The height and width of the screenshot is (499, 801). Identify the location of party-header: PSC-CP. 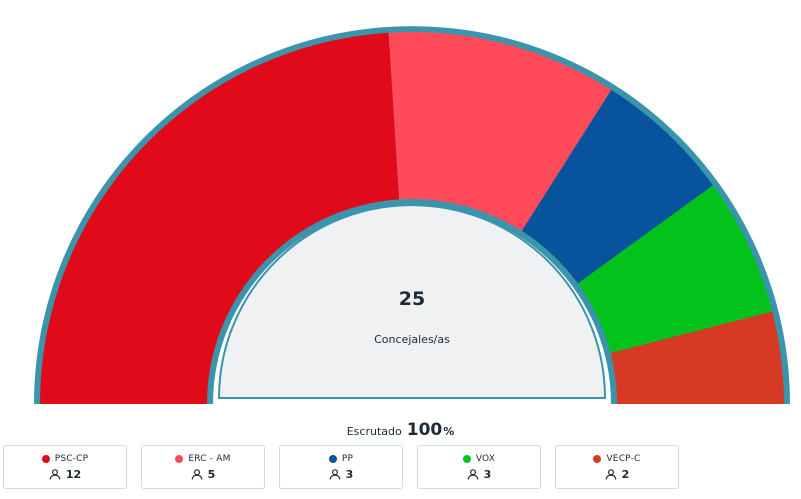
(65, 458).